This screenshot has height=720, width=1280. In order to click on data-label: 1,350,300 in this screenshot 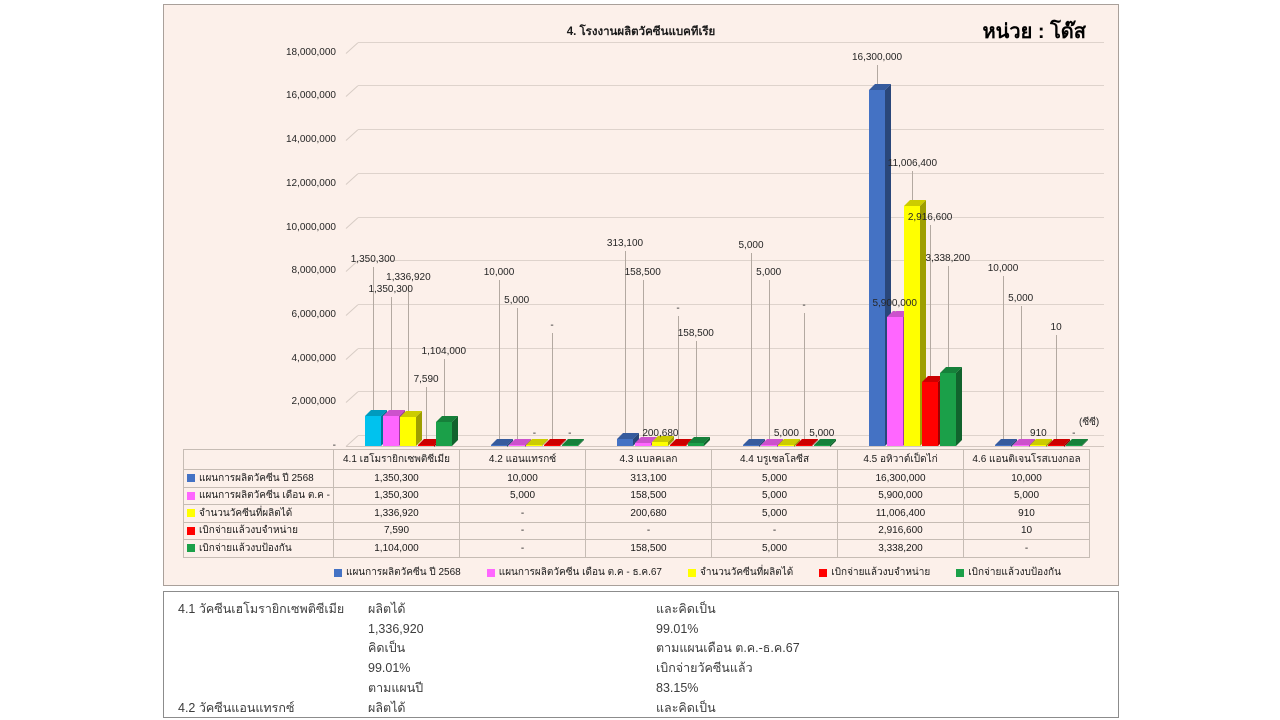, I will do `click(390, 289)`.